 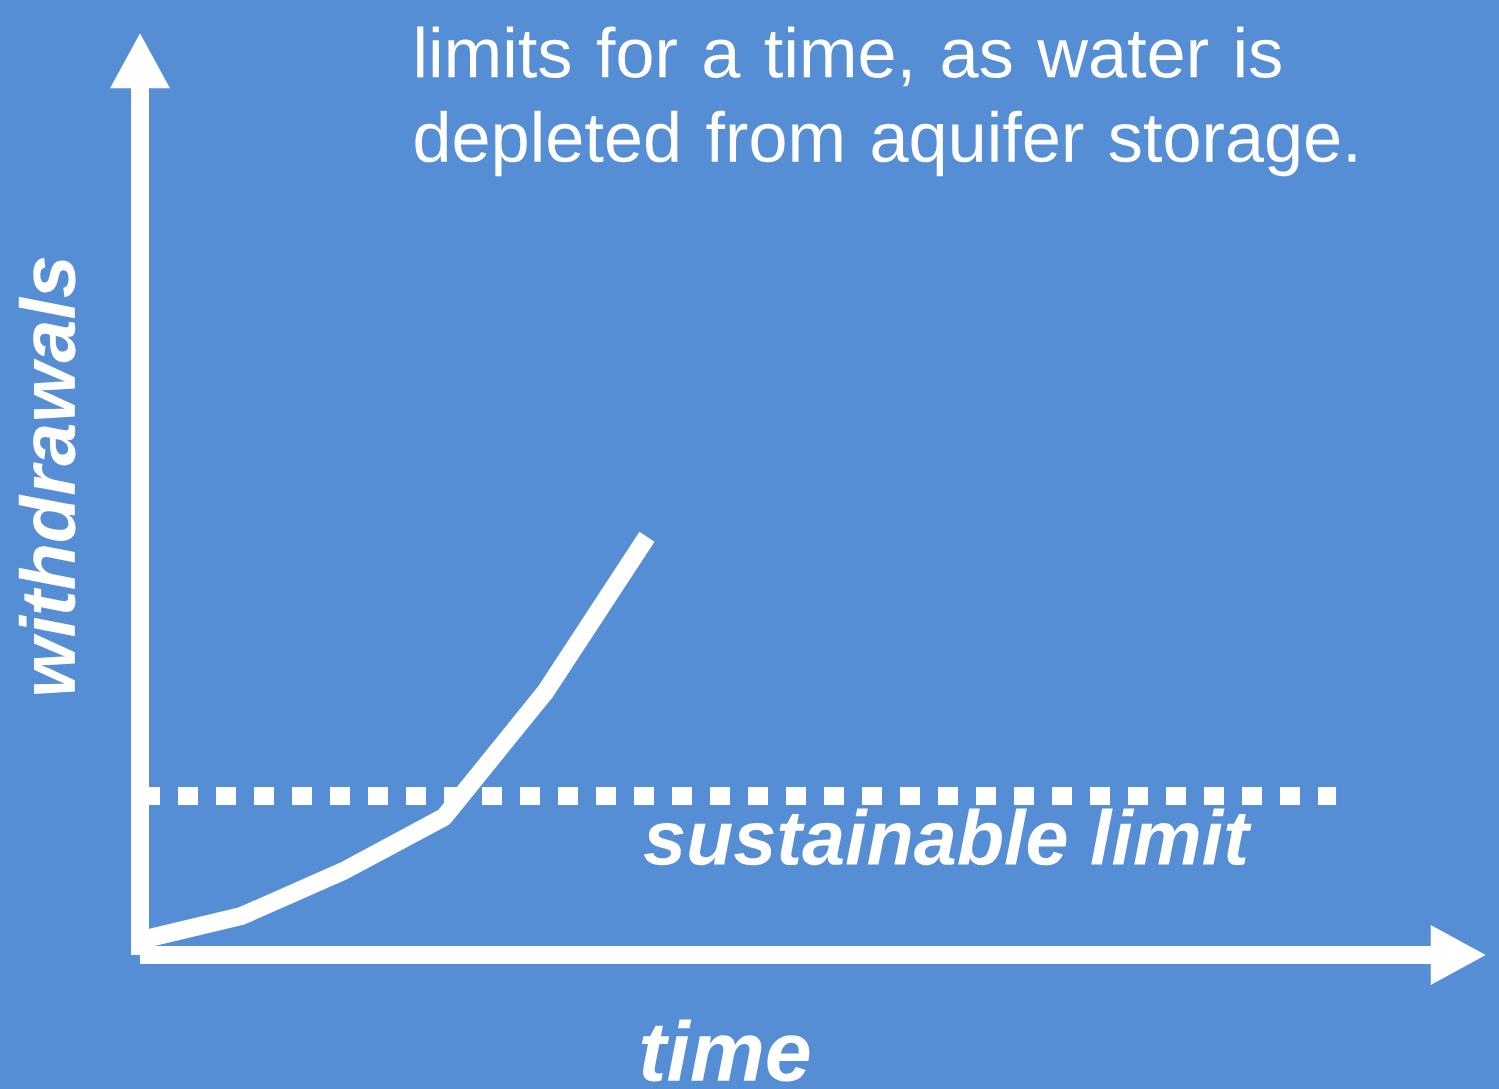 What do you see at coordinates (725, 1050) in the screenshot?
I see `x-axis-title: time` at bounding box center [725, 1050].